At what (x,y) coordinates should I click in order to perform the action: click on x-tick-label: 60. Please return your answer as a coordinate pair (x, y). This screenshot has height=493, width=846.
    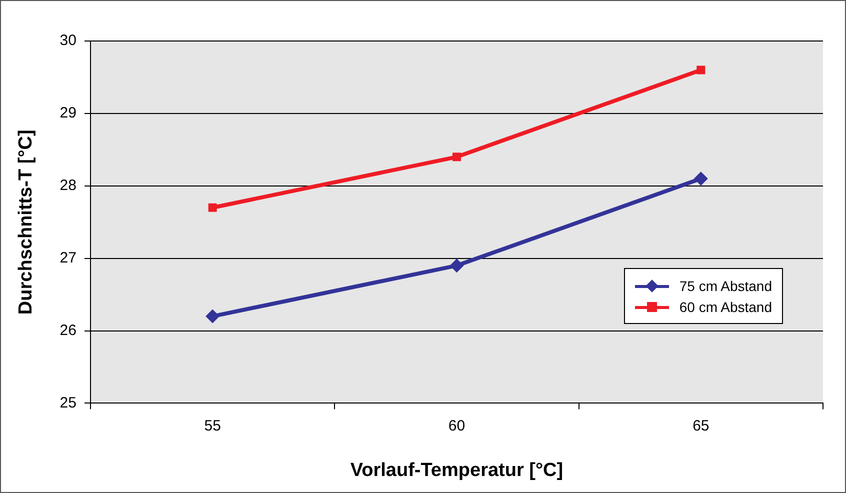
    Looking at the image, I should click on (457, 425).